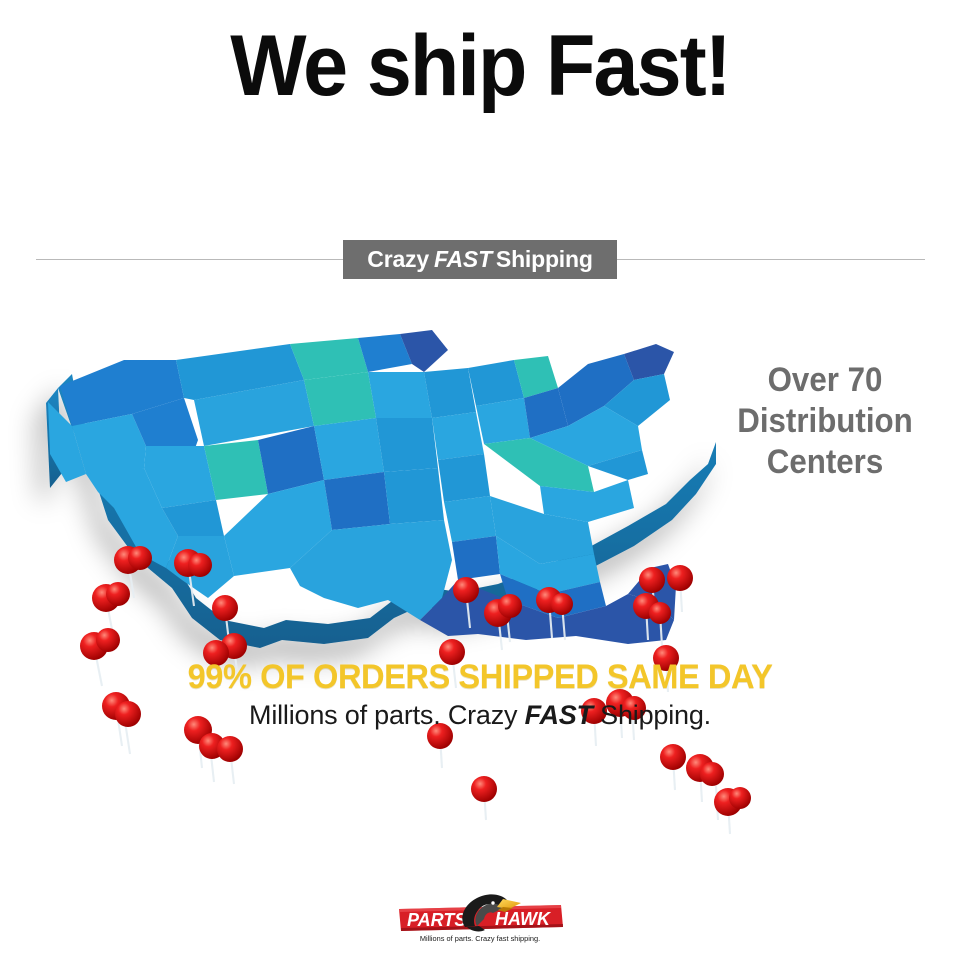 Image resolution: width=960 pixels, height=960 pixels. What do you see at coordinates (523, 919) in the screenshot?
I see `logo-word-hawk: HAWK` at bounding box center [523, 919].